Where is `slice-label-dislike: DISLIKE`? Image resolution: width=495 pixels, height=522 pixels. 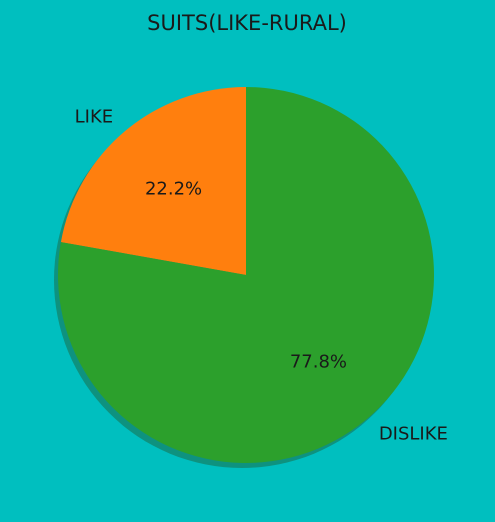
slice-label-dislike: DISLIKE is located at coordinates (413, 434).